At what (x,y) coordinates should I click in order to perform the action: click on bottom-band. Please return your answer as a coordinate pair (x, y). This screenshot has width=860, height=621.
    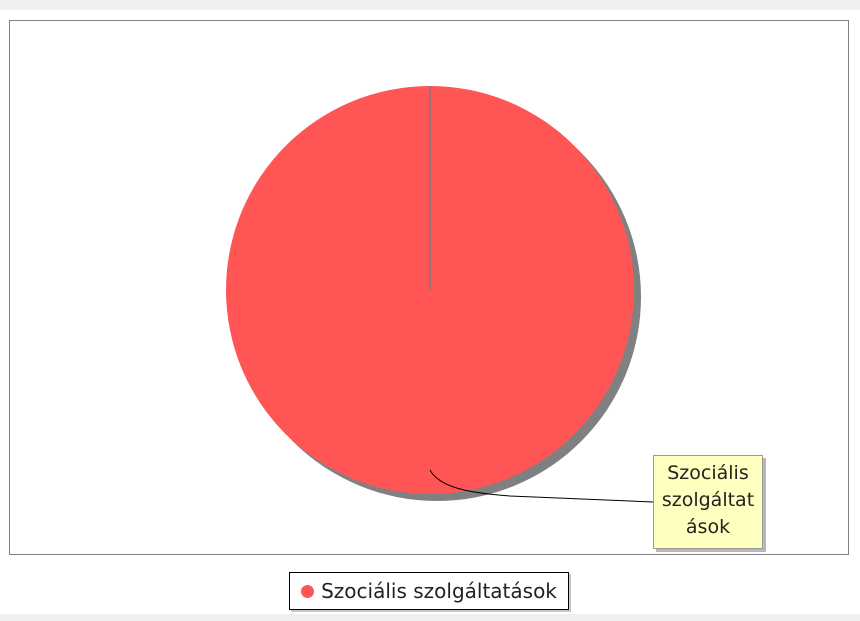
    Looking at the image, I should click on (430, 617).